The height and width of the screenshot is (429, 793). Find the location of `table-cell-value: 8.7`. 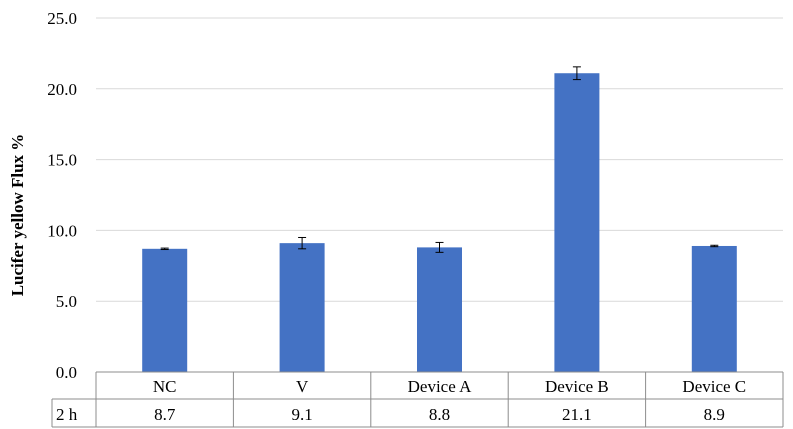

table-cell-value: 8.7 is located at coordinates (165, 414).